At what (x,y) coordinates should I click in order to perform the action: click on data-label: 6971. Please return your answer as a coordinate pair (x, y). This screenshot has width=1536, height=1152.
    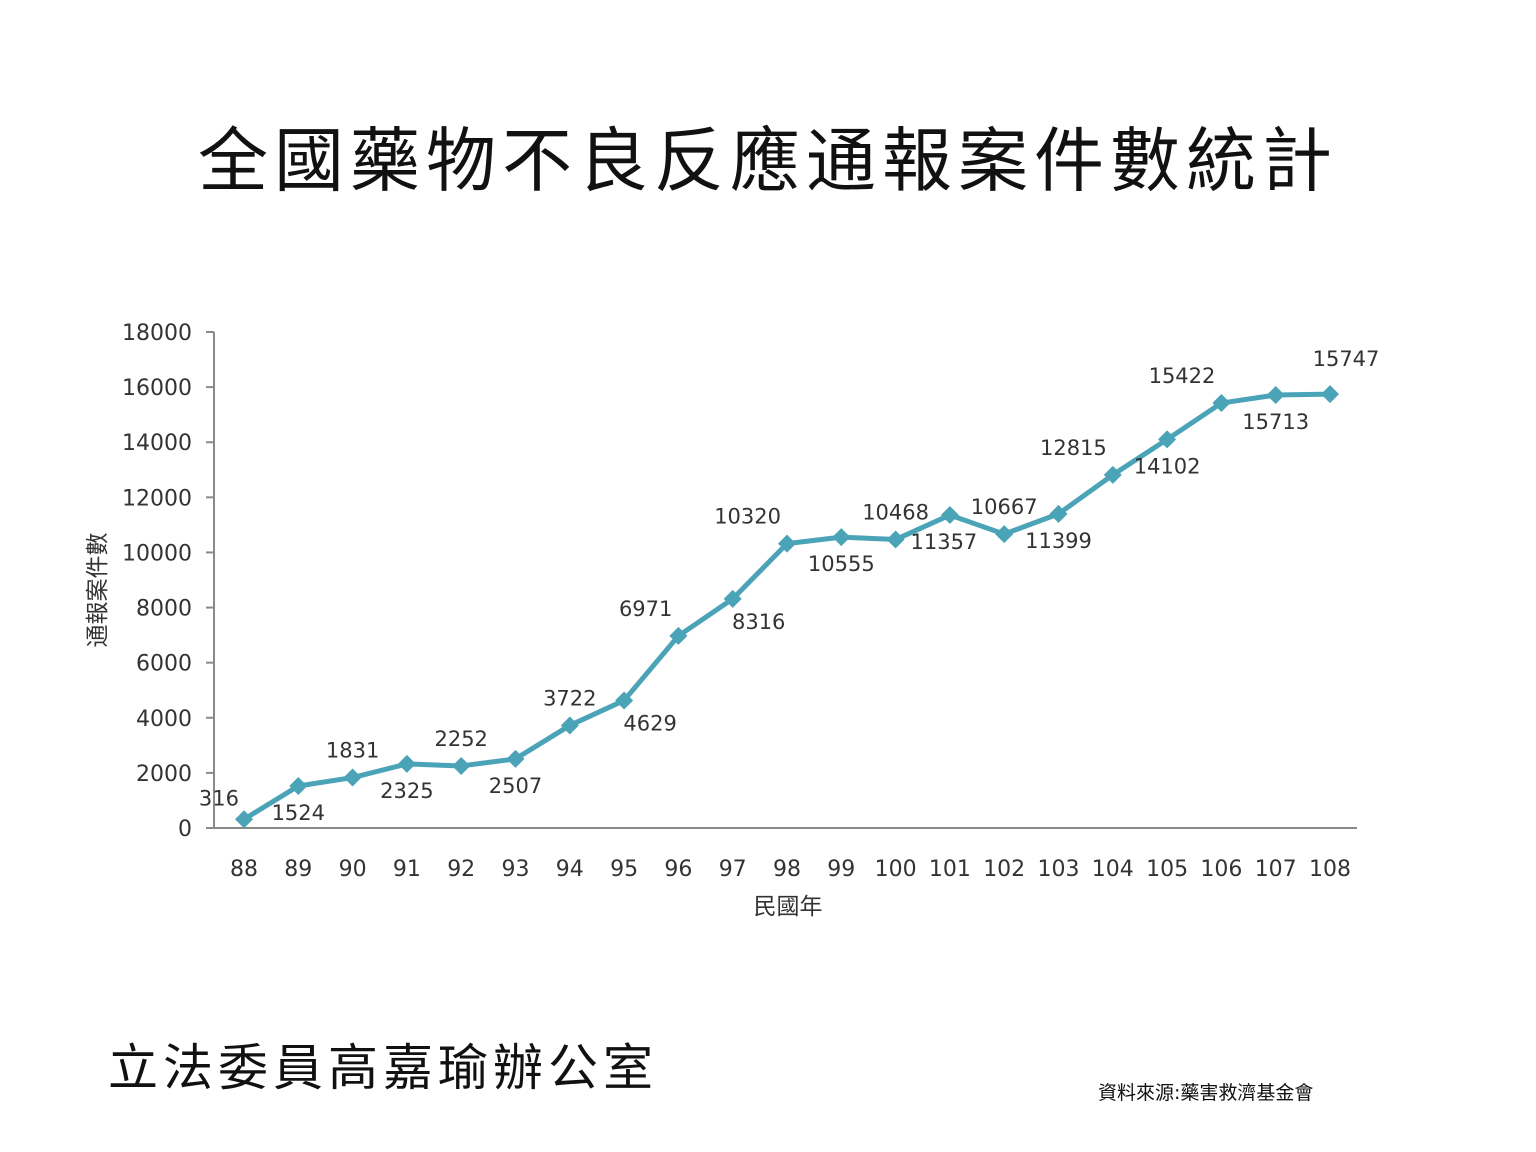
    Looking at the image, I should click on (645, 609).